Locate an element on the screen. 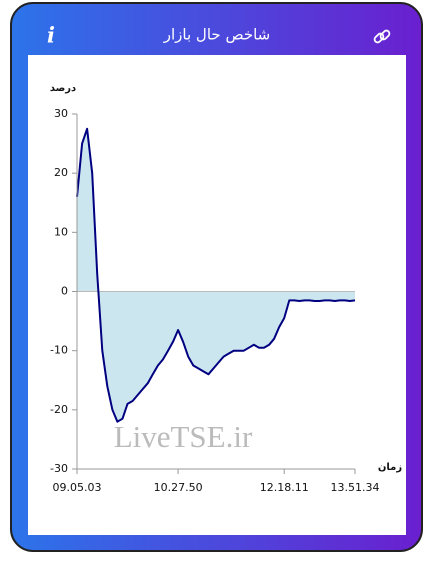  y-tick-label: -10 is located at coordinates (59, 350).